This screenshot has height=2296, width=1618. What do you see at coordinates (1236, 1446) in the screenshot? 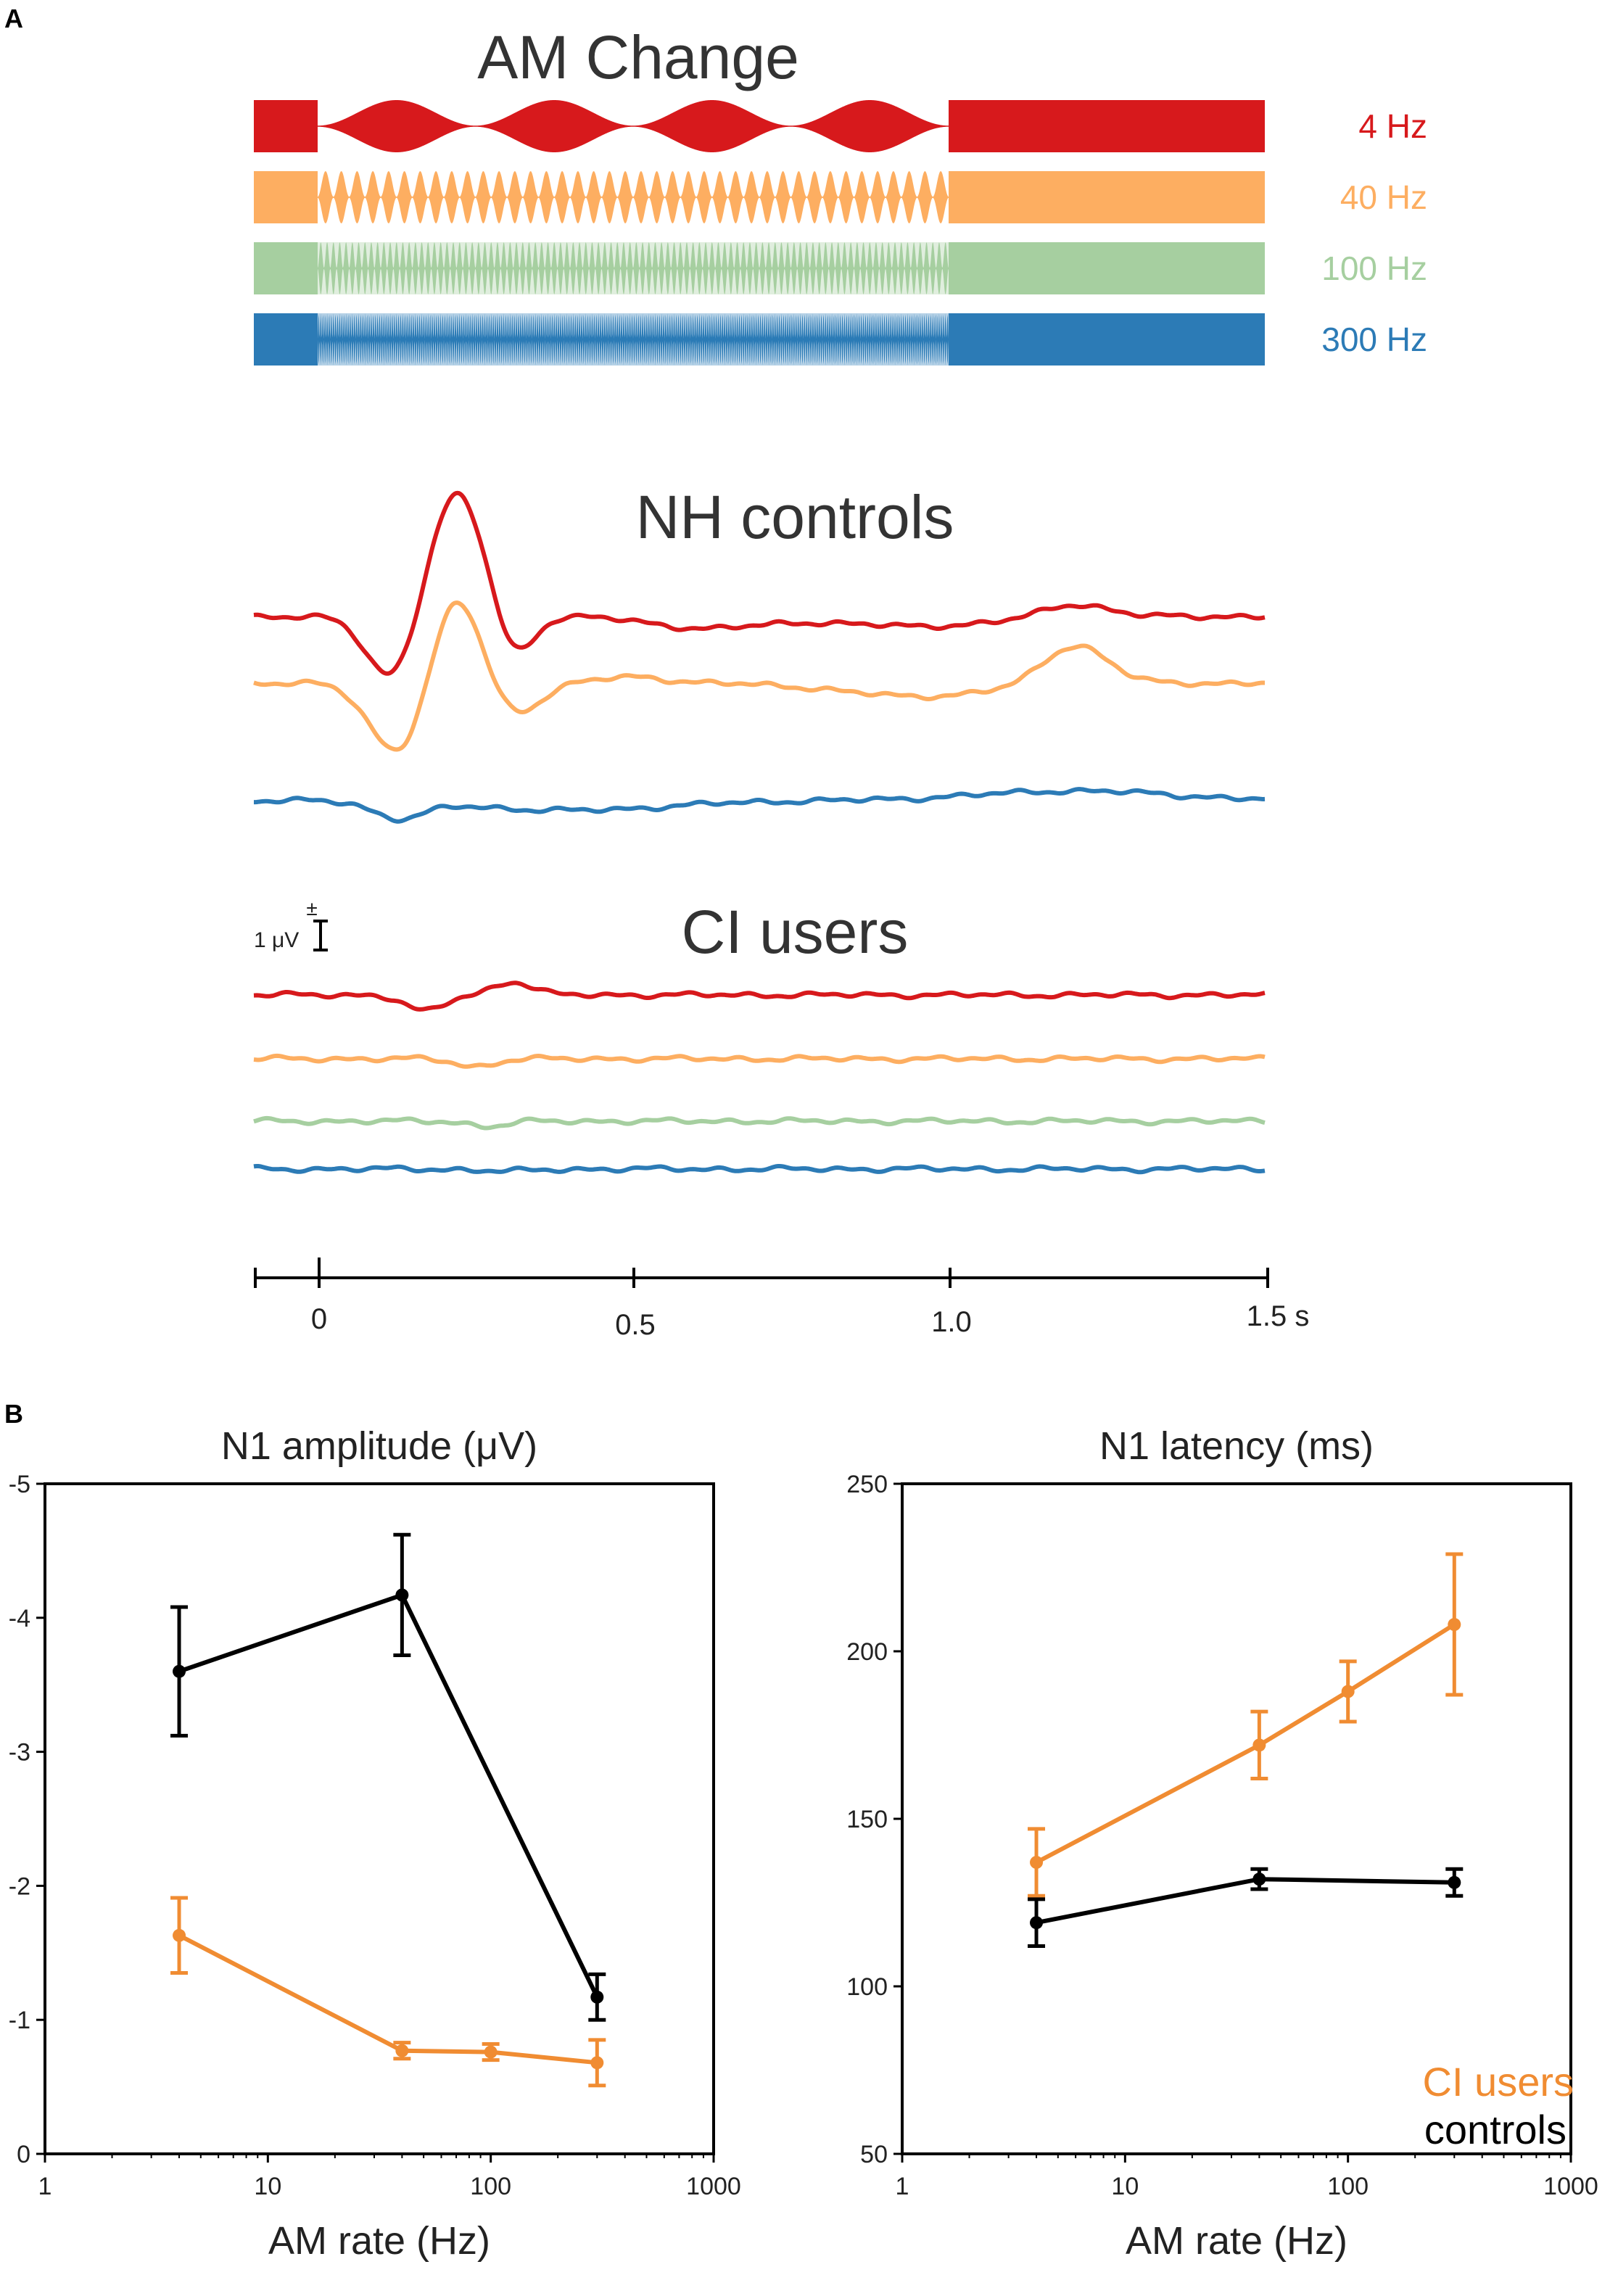
I see `lat-title: N1 latency (ms)` at bounding box center [1236, 1446].